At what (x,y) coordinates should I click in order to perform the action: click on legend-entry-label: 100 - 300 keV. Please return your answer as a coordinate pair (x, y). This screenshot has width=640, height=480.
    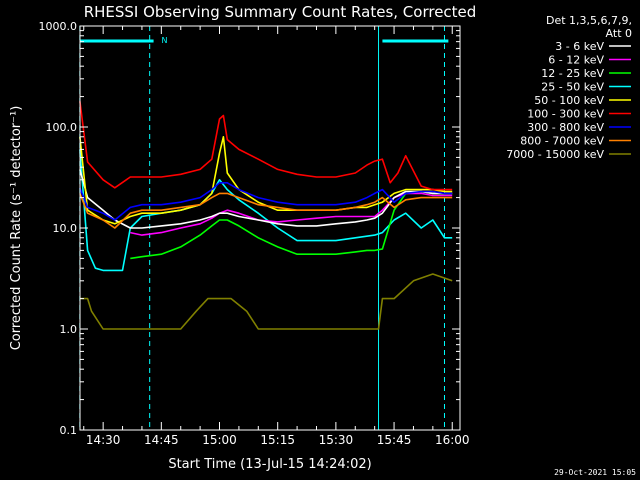
    Looking at the image, I should click on (565, 114).